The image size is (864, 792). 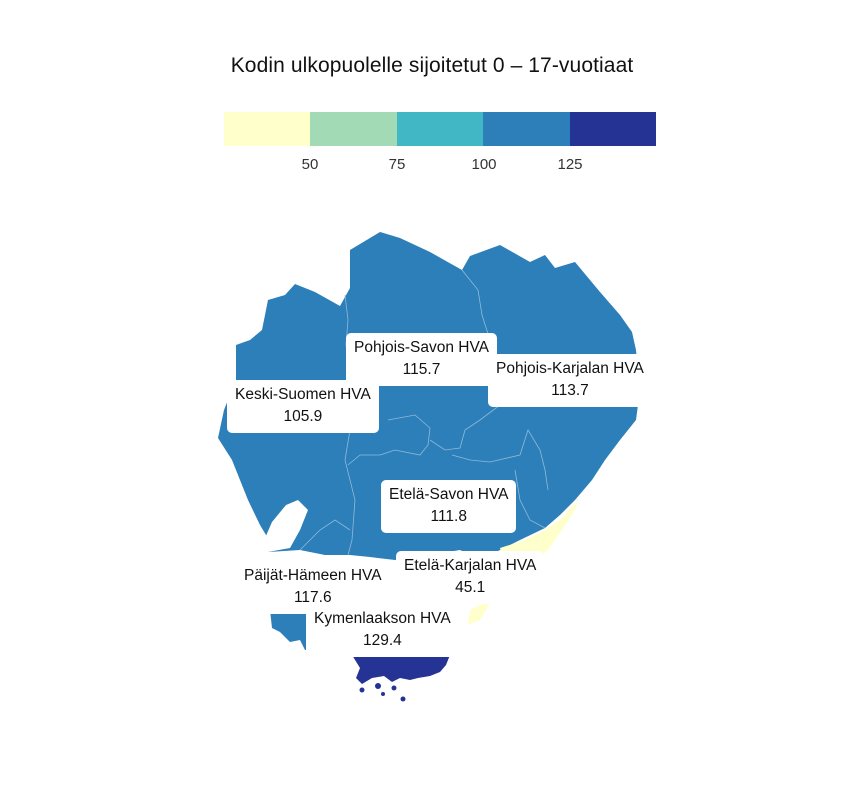 I want to click on label-etela-karjala-name: Etelä-Karjalan HVA, so click(x=470, y=565).